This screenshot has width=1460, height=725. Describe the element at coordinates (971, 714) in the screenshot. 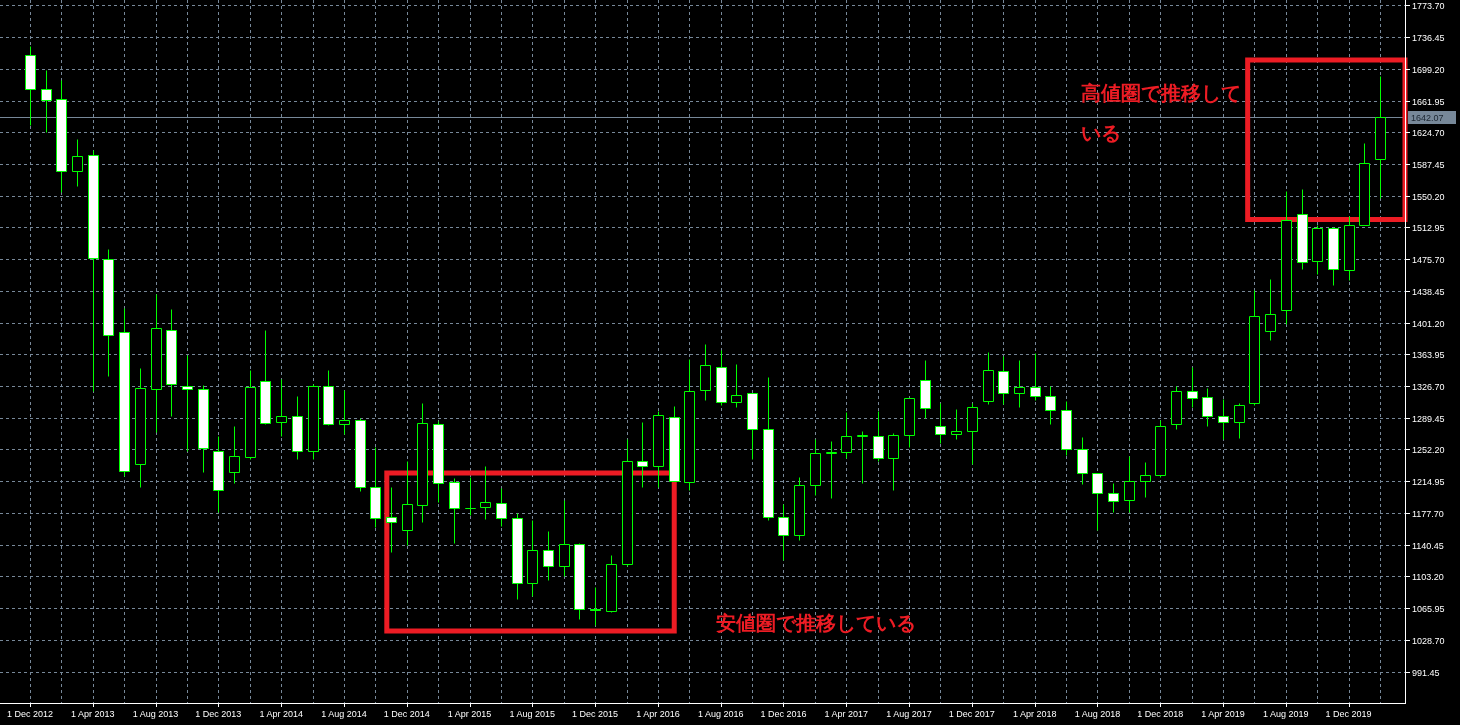

I see `x-tick-label: 1 Dec 2017` at that location.